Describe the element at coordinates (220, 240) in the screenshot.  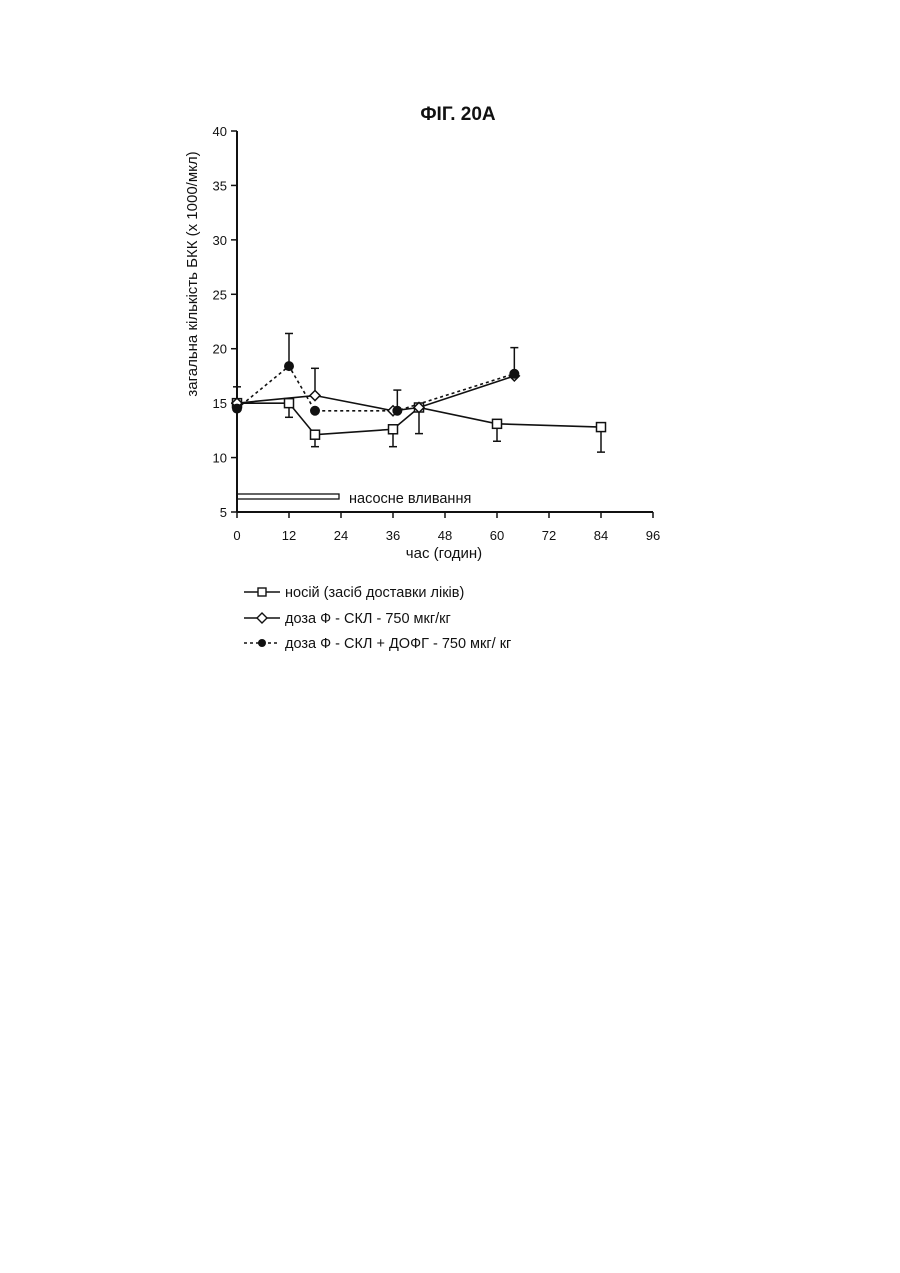
I see `y-tick-label: 30` at that location.